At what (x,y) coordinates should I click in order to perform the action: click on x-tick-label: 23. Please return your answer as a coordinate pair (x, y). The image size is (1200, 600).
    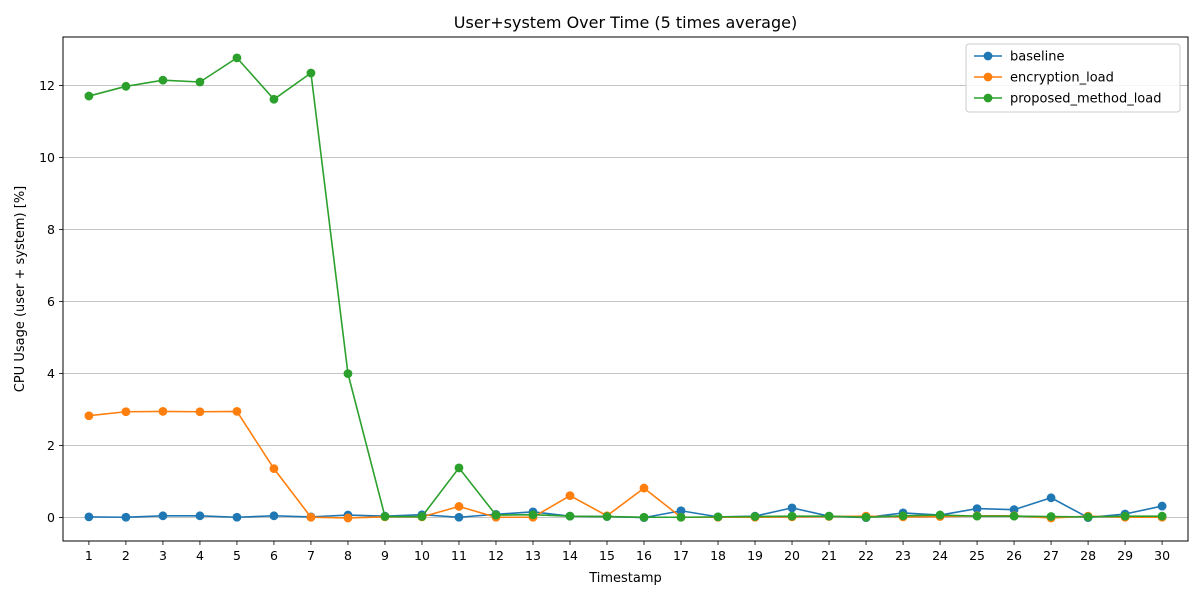
    Looking at the image, I should click on (903, 555).